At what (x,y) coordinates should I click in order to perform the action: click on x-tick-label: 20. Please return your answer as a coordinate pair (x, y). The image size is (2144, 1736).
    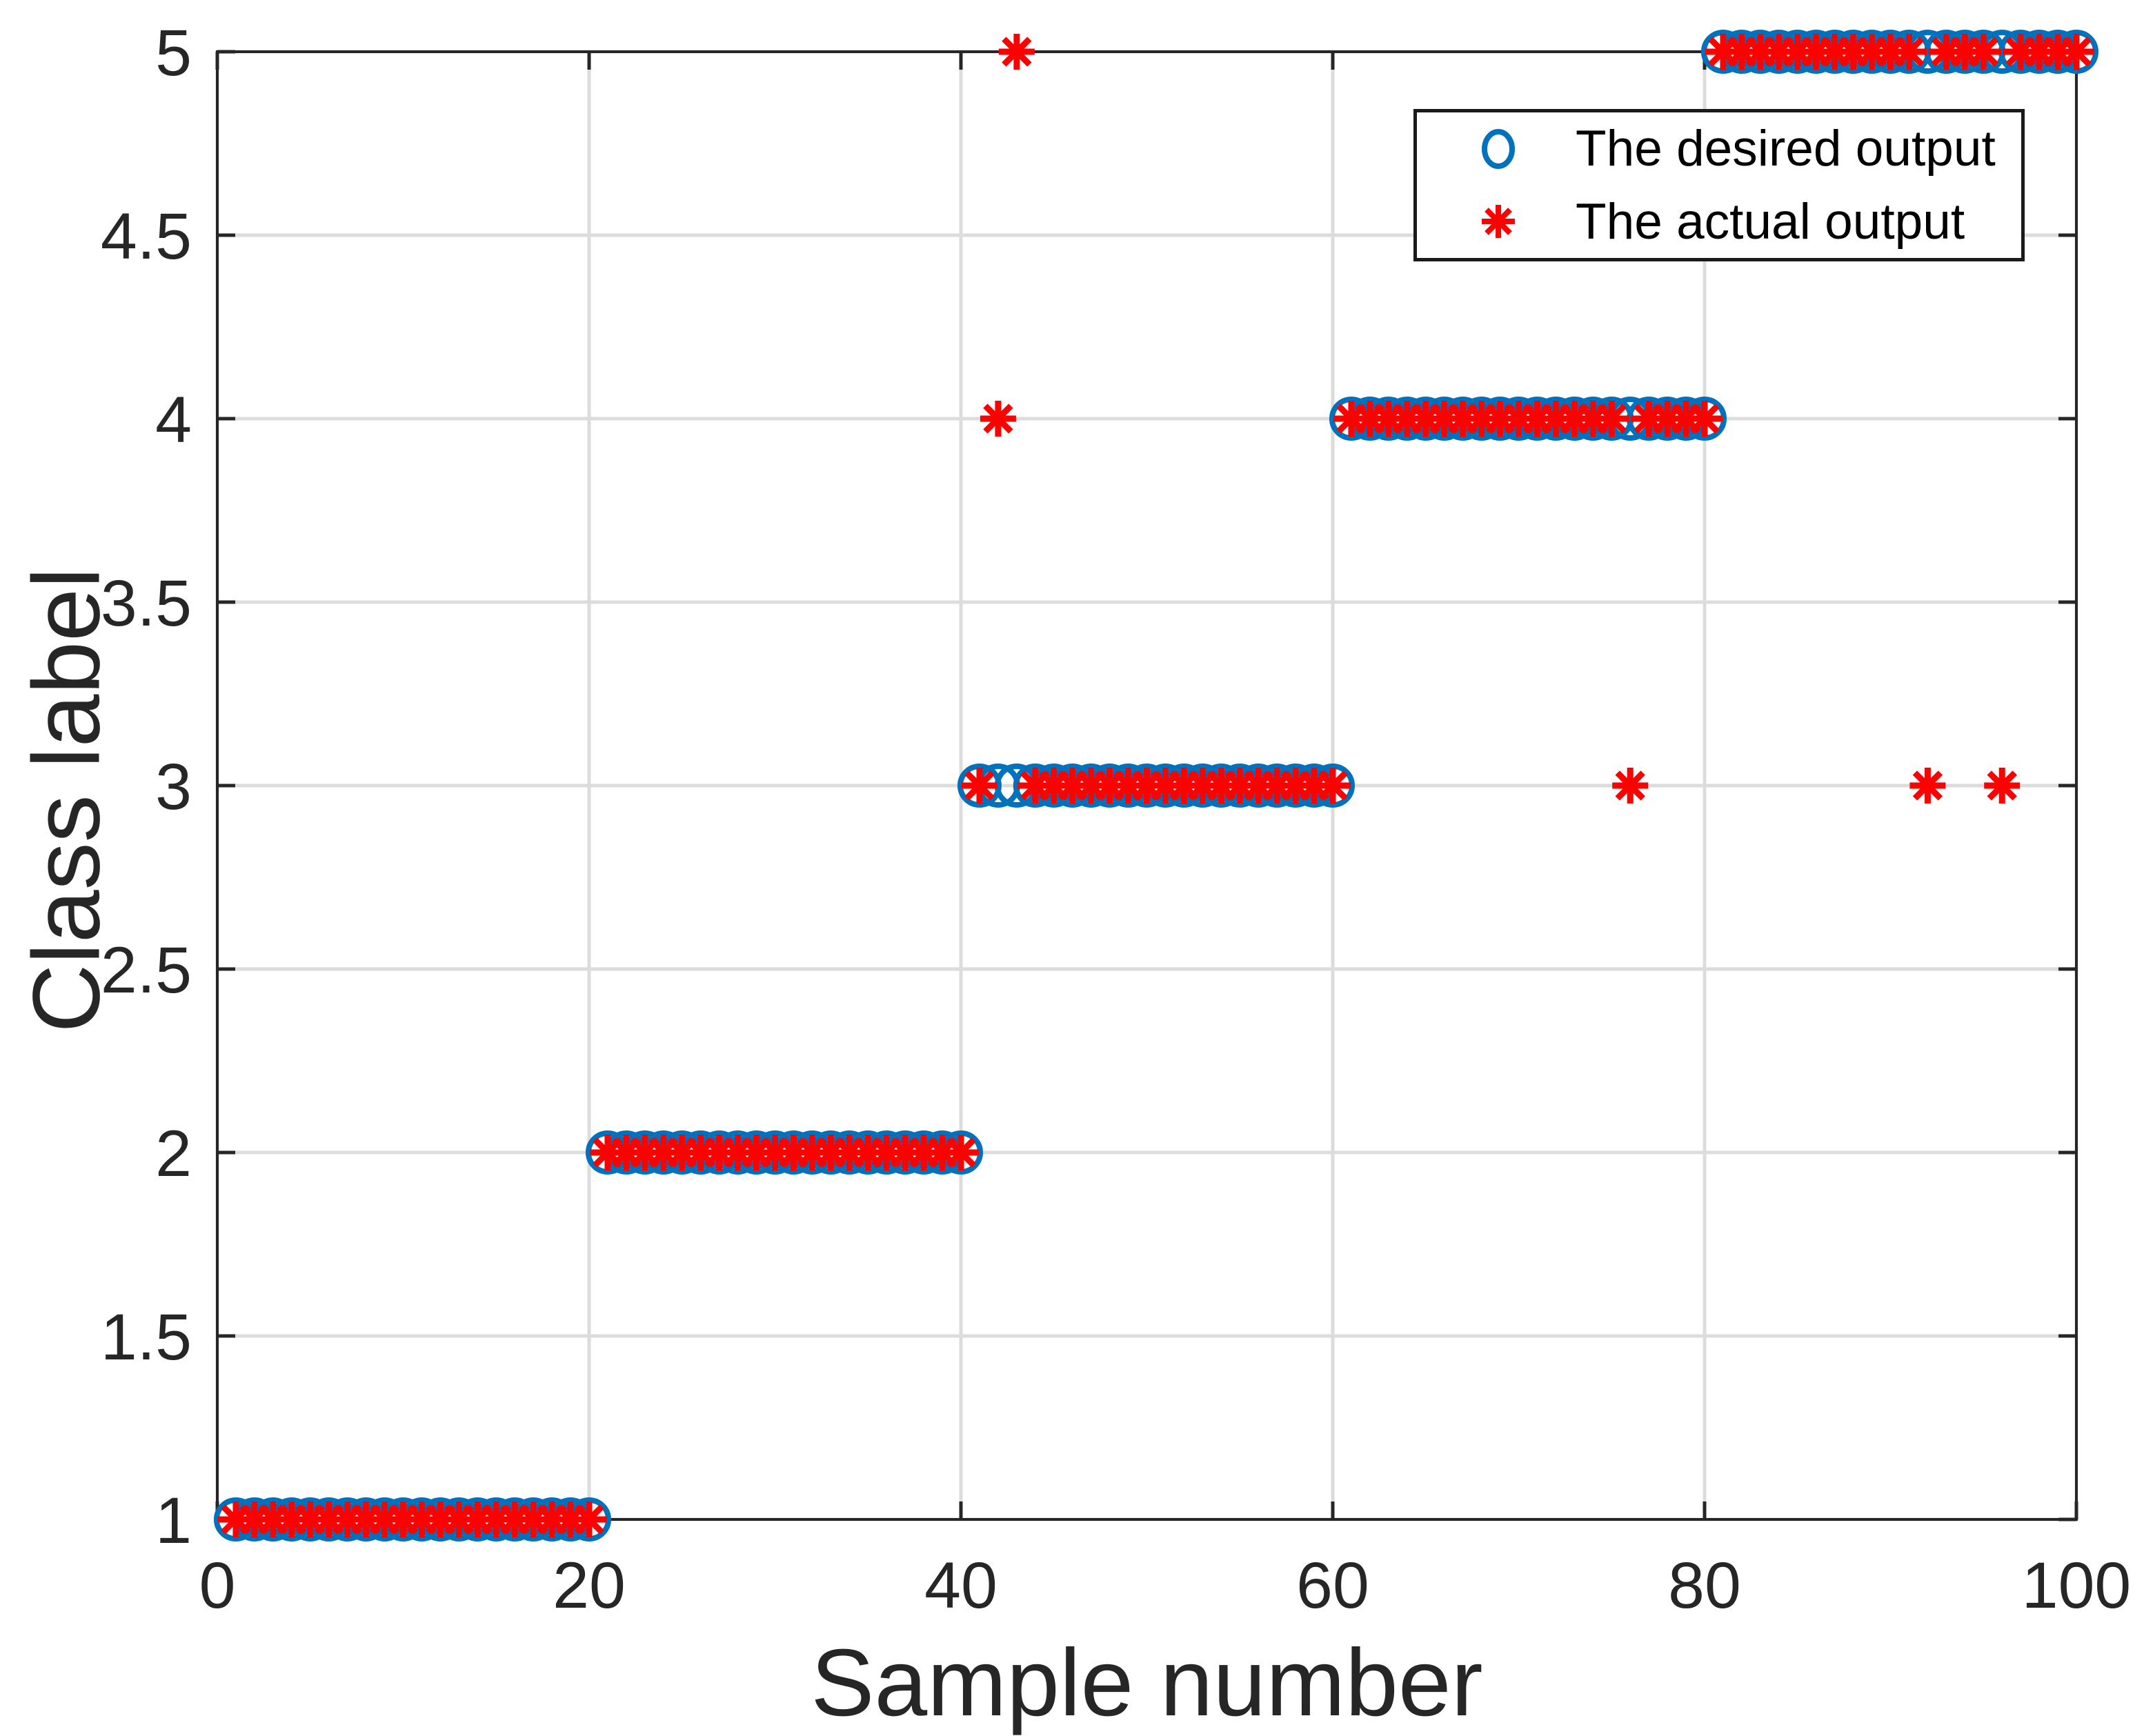
    Looking at the image, I should click on (589, 1585).